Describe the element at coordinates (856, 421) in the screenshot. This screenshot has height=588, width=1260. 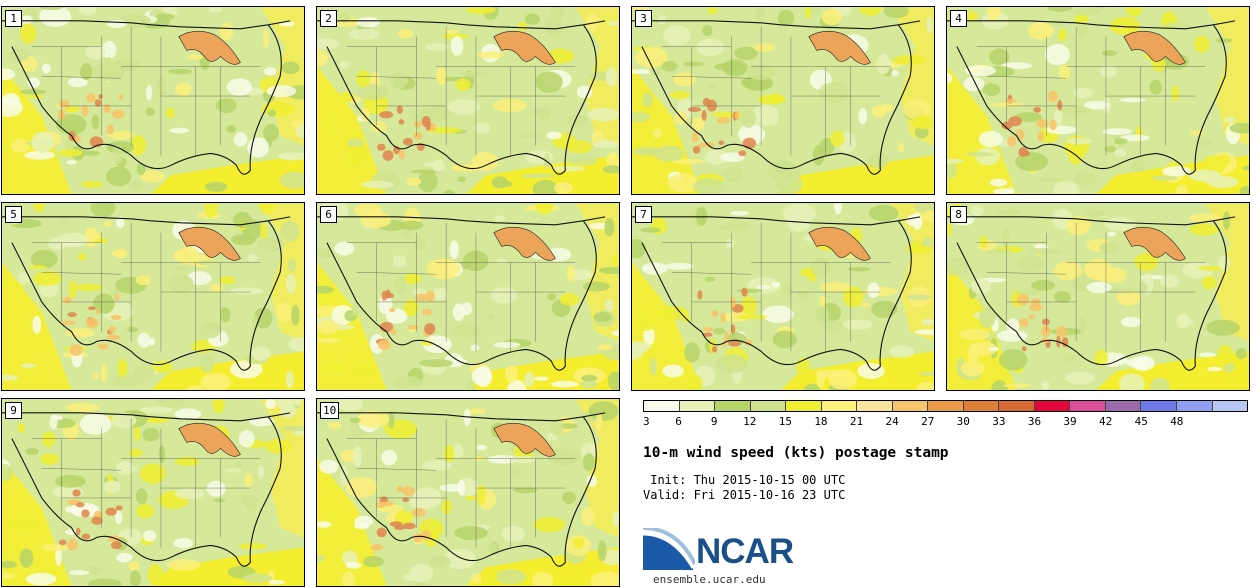
I see `colorbar-tick-label: 21` at that location.